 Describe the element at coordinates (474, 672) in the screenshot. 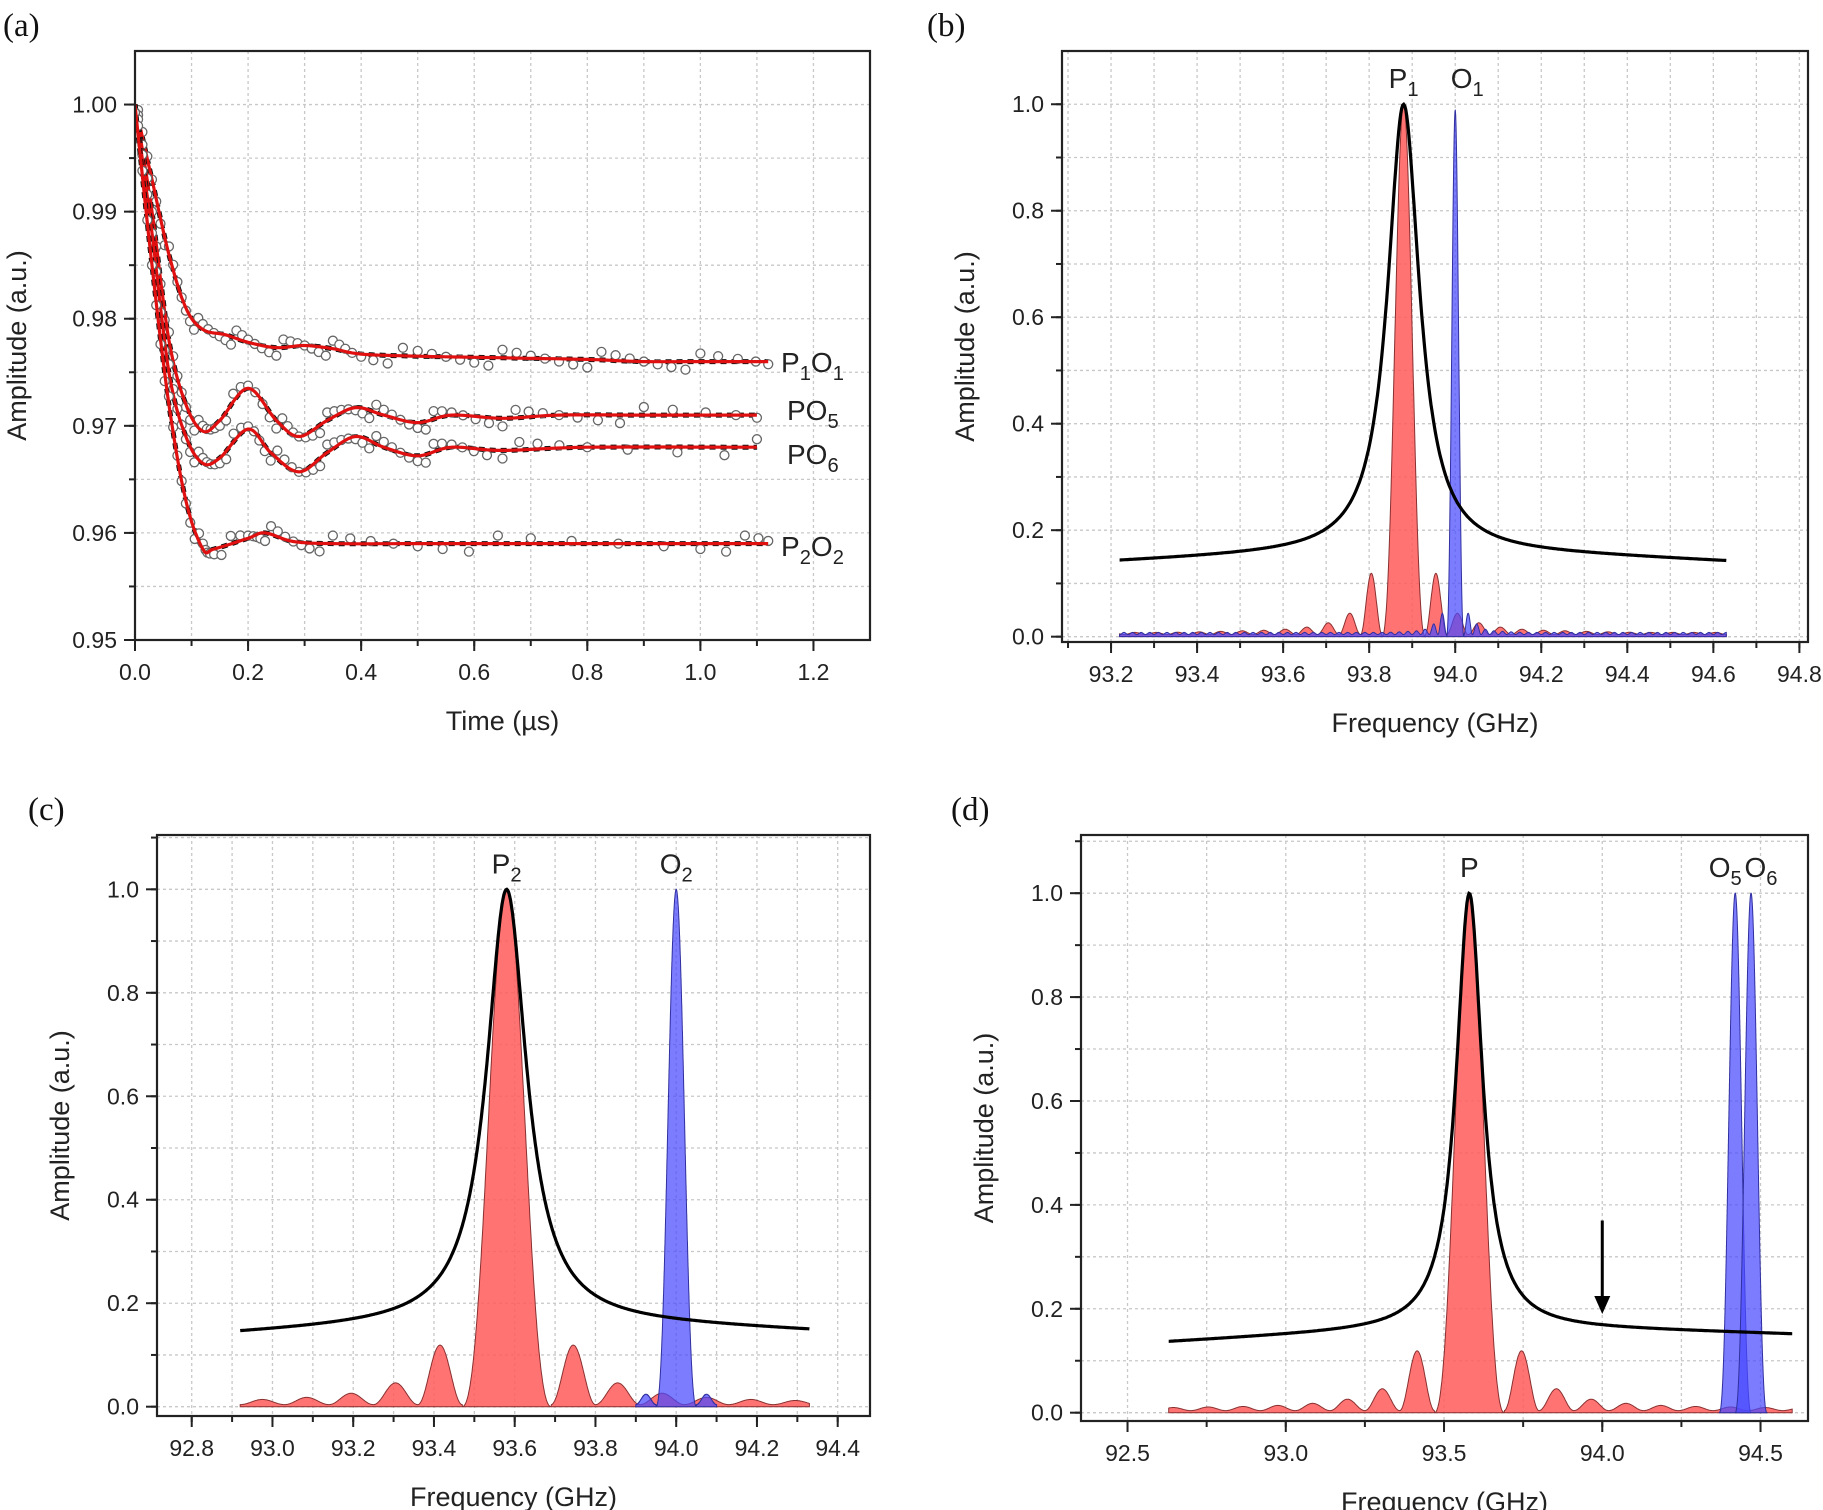

I see `x-tick-label: 0.6` at that location.